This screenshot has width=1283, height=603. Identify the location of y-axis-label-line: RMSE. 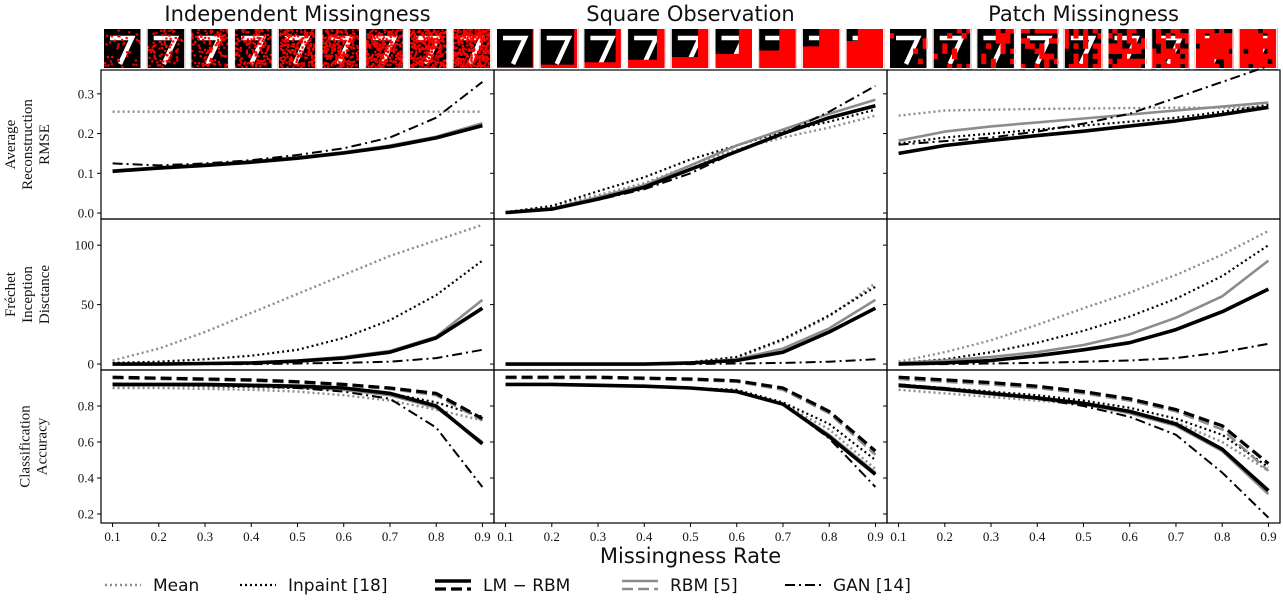
(45, 144).